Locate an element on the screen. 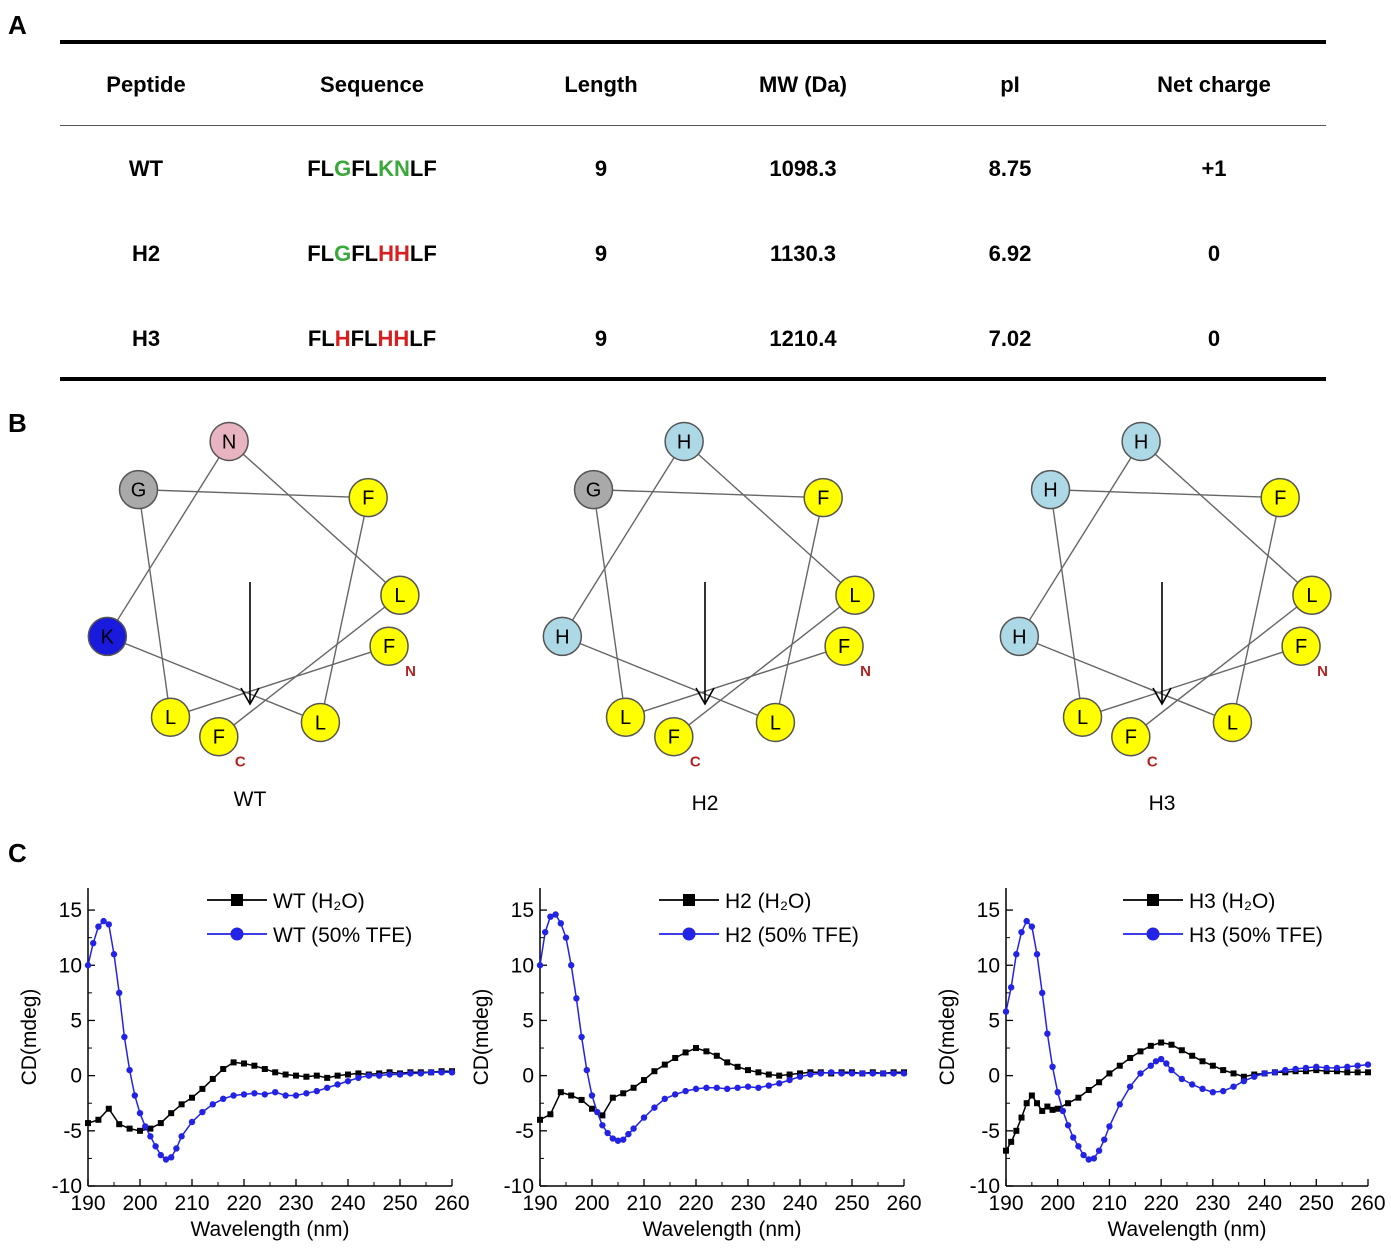 The width and height of the screenshot is (1391, 1254). wheel-name-label: WT is located at coordinates (250, 799).